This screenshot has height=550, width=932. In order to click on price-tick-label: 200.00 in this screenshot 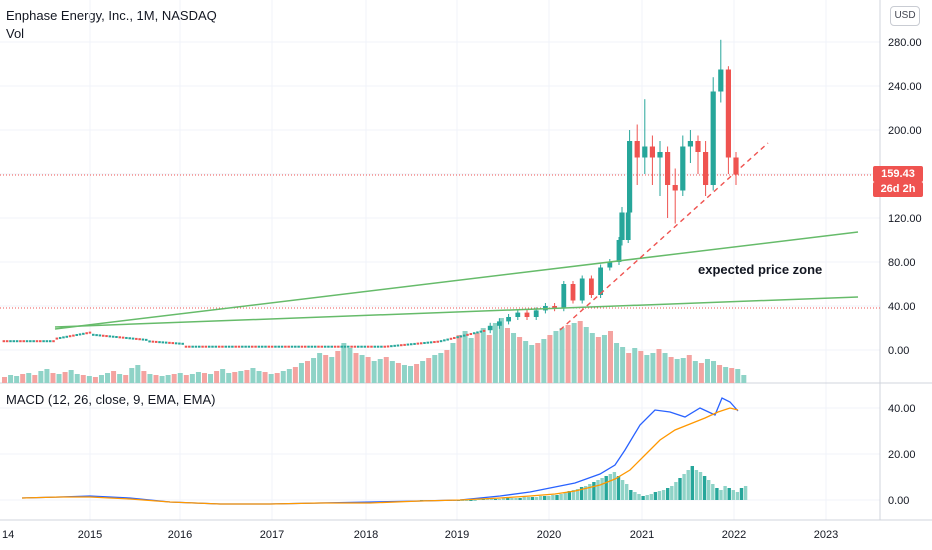, I will do `click(905, 131)`.